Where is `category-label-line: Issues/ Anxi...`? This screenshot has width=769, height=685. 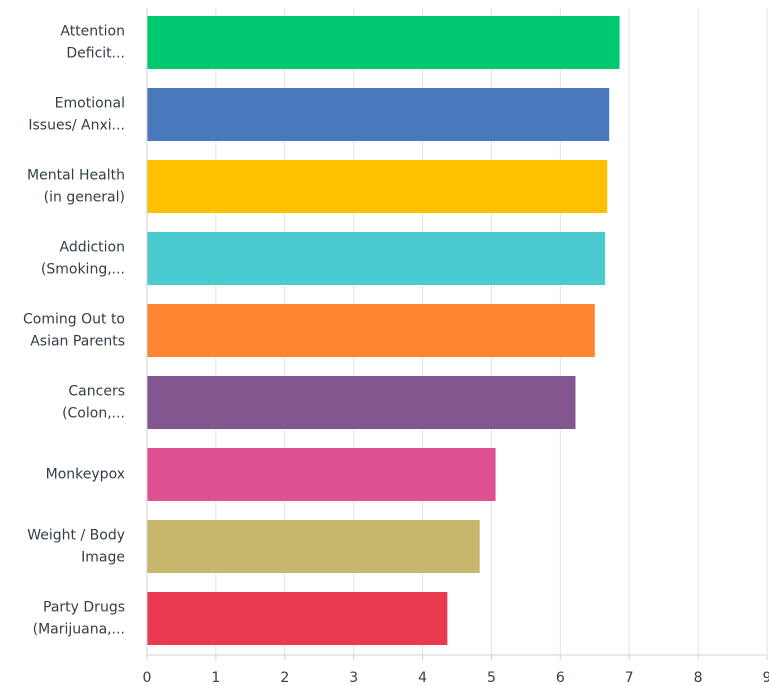
category-label-line: Issues/ Anxi... is located at coordinates (76, 126).